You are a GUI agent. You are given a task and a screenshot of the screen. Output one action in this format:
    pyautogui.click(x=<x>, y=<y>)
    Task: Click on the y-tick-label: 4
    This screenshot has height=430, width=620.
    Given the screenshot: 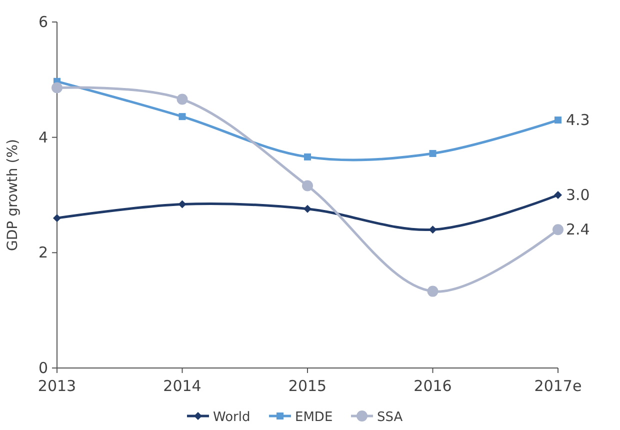 What is the action you would take?
    pyautogui.click(x=43, y=137)
    